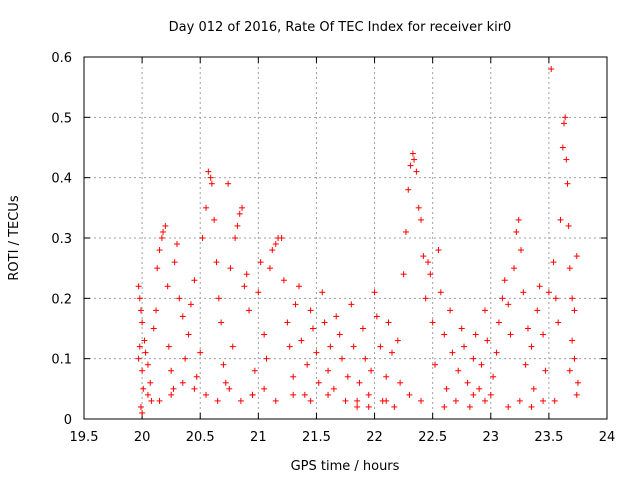 Image resolution: width=640 pixels, height=480 pixels. I want to click on y-tick-label: 0.1, so click(61, 360).